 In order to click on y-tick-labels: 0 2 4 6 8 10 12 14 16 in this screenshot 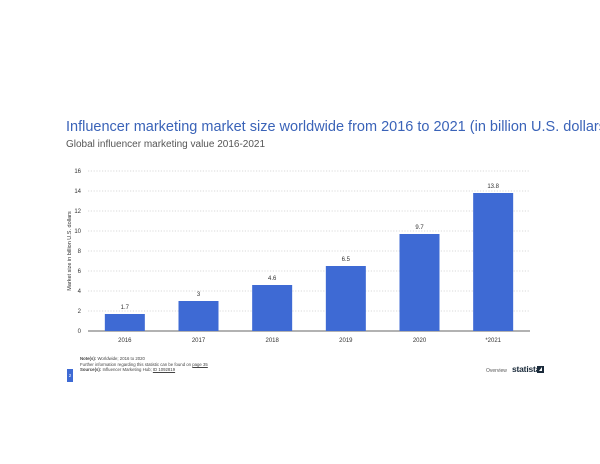, I will do `click(77, 252)`.